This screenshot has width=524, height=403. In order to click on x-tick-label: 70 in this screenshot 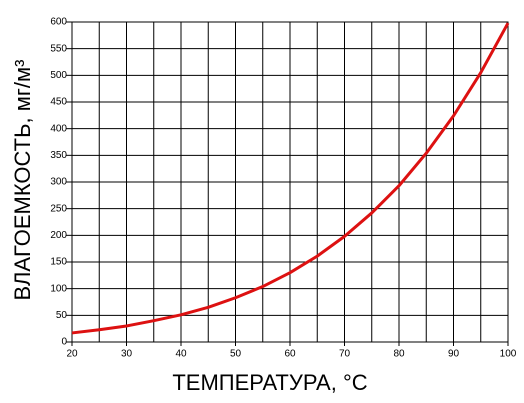, I will do `click(345, 354)`.